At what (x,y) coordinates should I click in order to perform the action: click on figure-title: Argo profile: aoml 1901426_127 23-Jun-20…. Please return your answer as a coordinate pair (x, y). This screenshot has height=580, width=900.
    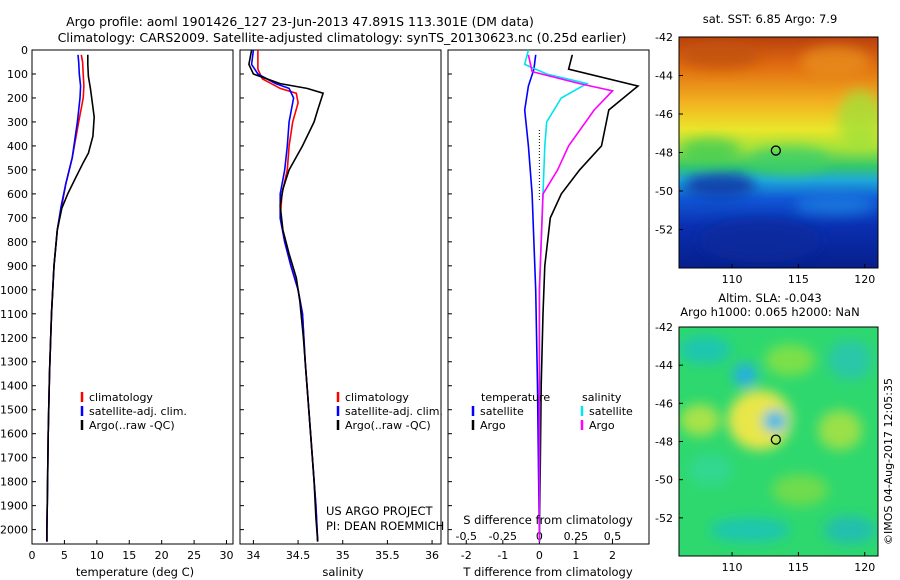
    Looking at the image, I should click on (300, 21).